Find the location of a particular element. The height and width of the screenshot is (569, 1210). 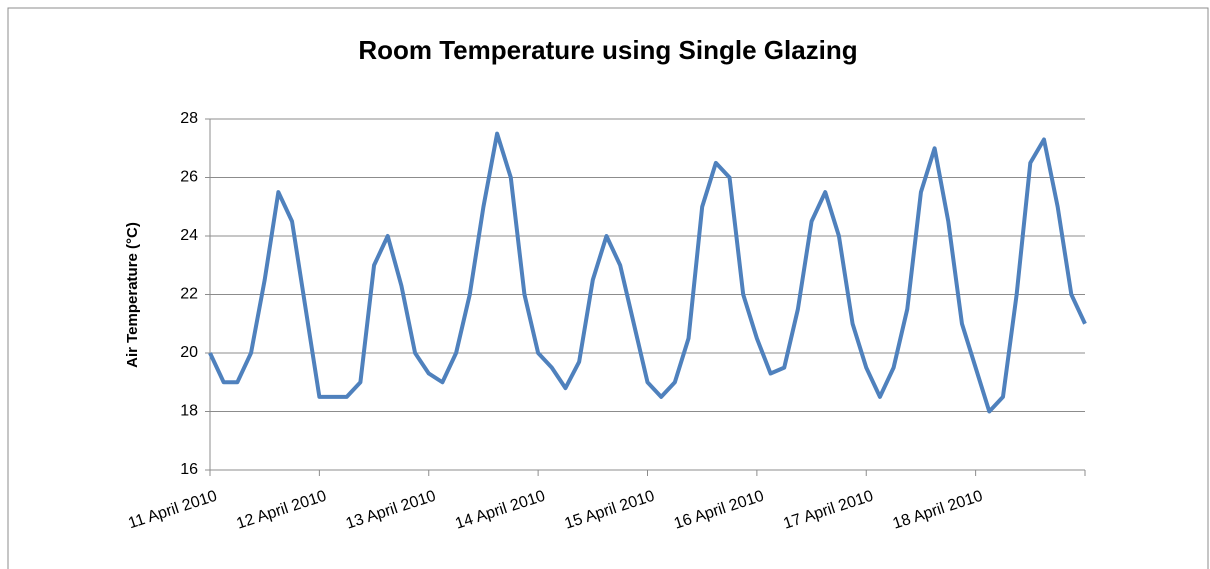

chart-title: Room Temperature using Single Glazing is located at coordinates (607, 50).